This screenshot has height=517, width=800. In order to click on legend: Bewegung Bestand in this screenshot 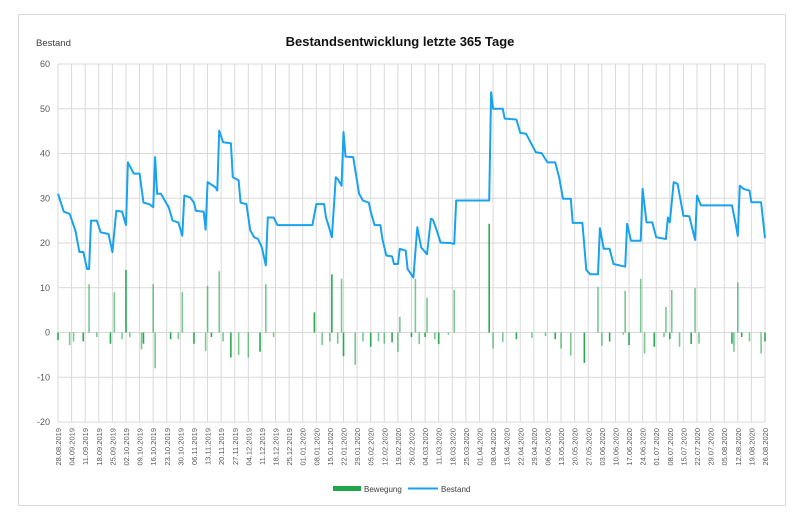, I will do `click(401, 489)`.